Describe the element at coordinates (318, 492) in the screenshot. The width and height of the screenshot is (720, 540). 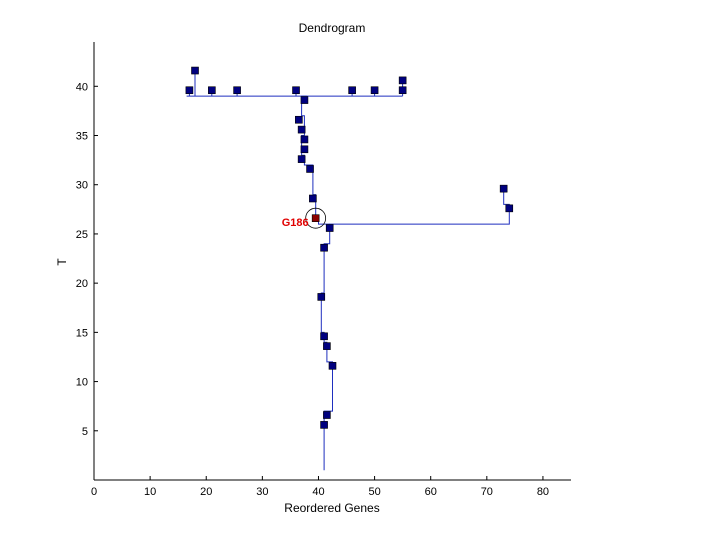
I see `x-tick-label: 40` at that location.